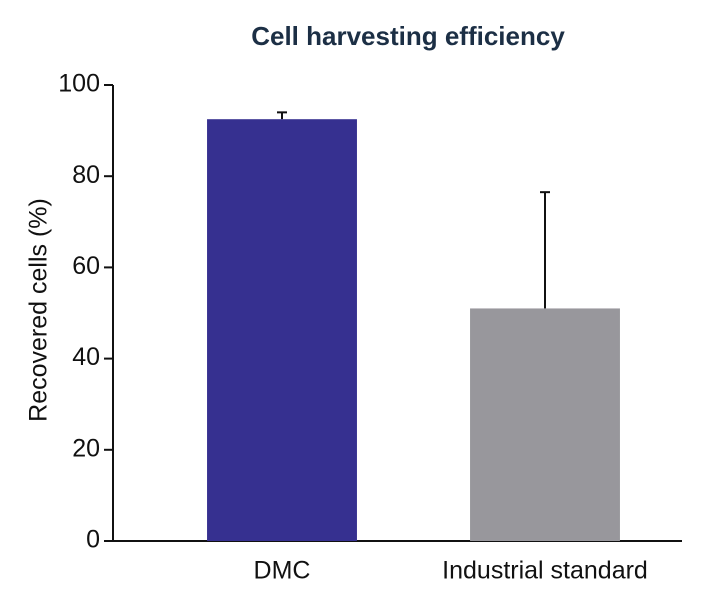 The width and height of the screenshot is (724, 592). I want to click on x-tick-label: DMC, so click(282, 571).